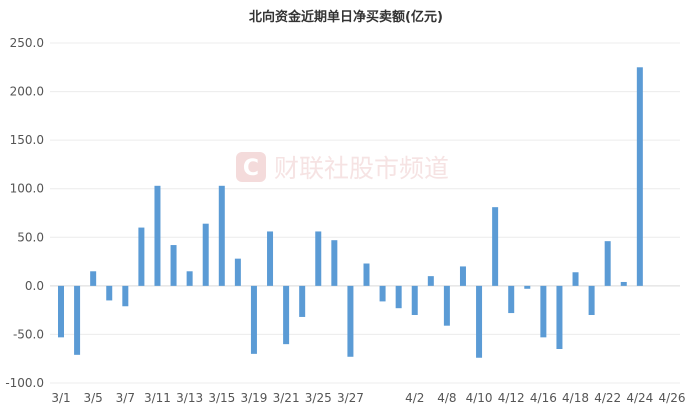 This screenshot has height=413, width=692. I want to click on bar-3/21, so click(286, 315).